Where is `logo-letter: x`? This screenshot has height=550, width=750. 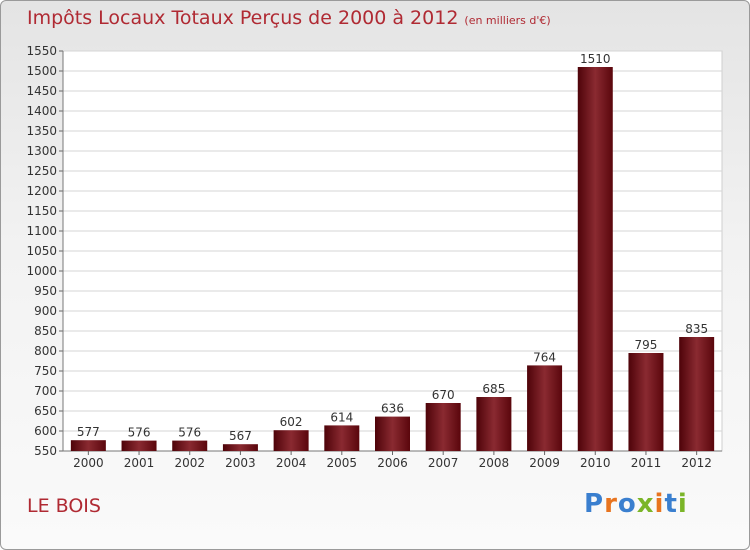
logo-letter: x is located at coordinates (645, 504).